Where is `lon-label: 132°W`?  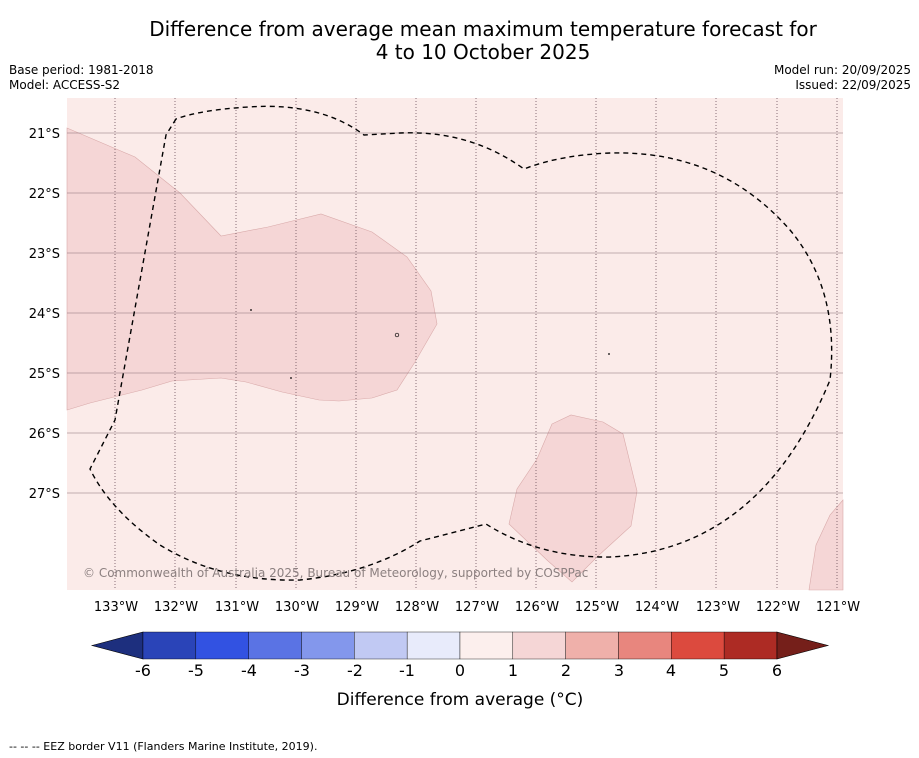 lon-label: 132°W is located at coordinates (176, 607).